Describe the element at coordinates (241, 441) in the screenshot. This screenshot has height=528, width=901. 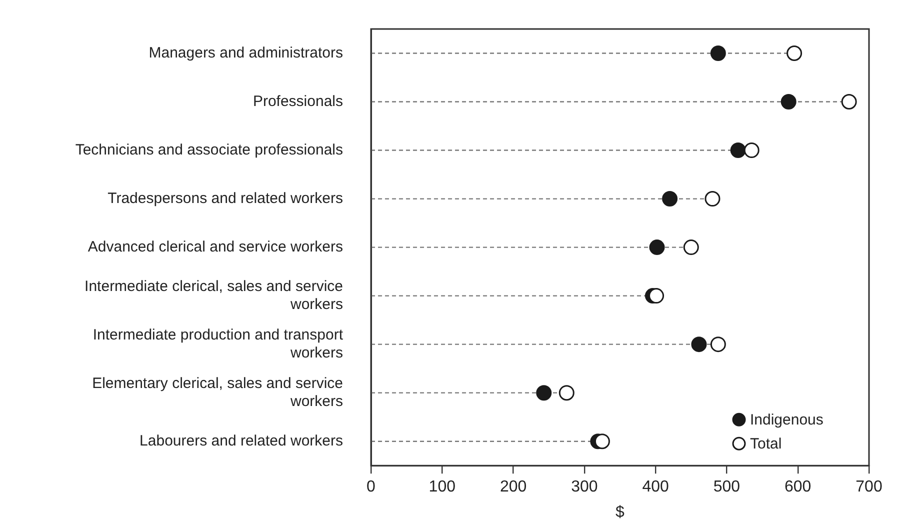
I see `y-tick-label: Labourers and related workers` at that location.